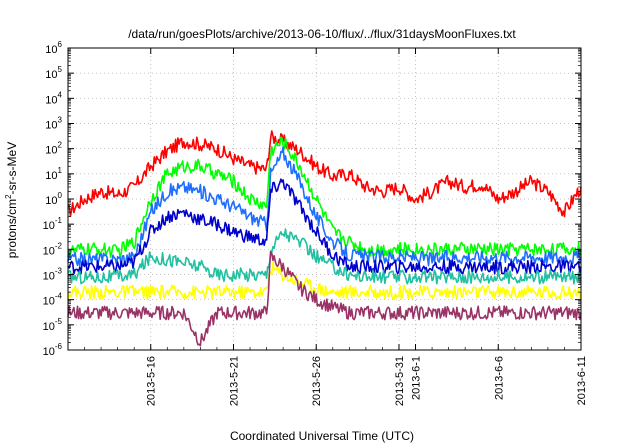 This screenshot has width=640, height=448. What do you see at coordinates (53, 325) in the screenshot?
I see `y-tick-label: 10⁻⁵` at bounding box center [53, 325].